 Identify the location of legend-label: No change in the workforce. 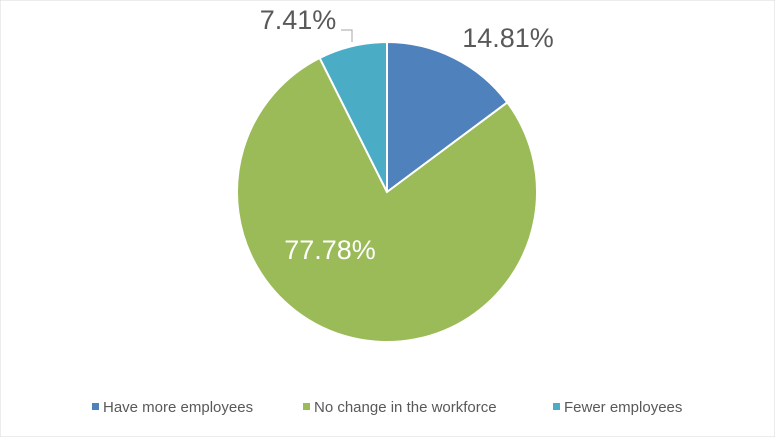
(405, 407).